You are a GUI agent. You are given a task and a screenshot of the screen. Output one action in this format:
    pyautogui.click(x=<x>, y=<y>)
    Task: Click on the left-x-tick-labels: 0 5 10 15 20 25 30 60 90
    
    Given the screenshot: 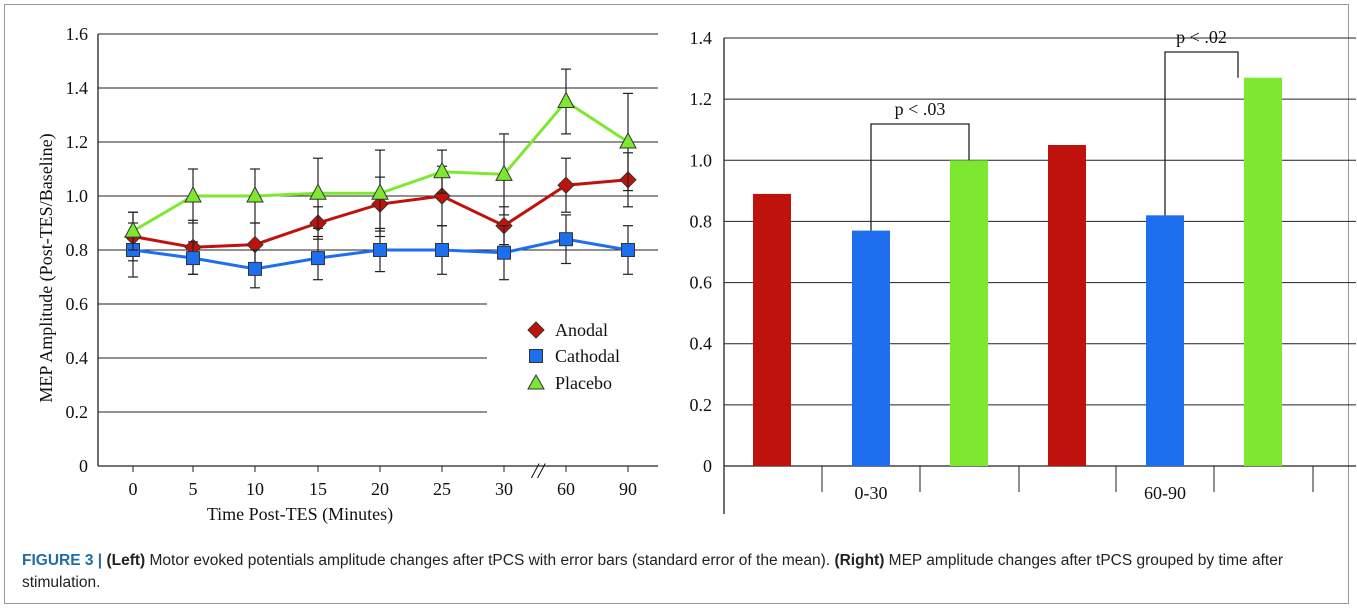 What is the action you would take?
    pyautogui.click(x=383, y=489)
    